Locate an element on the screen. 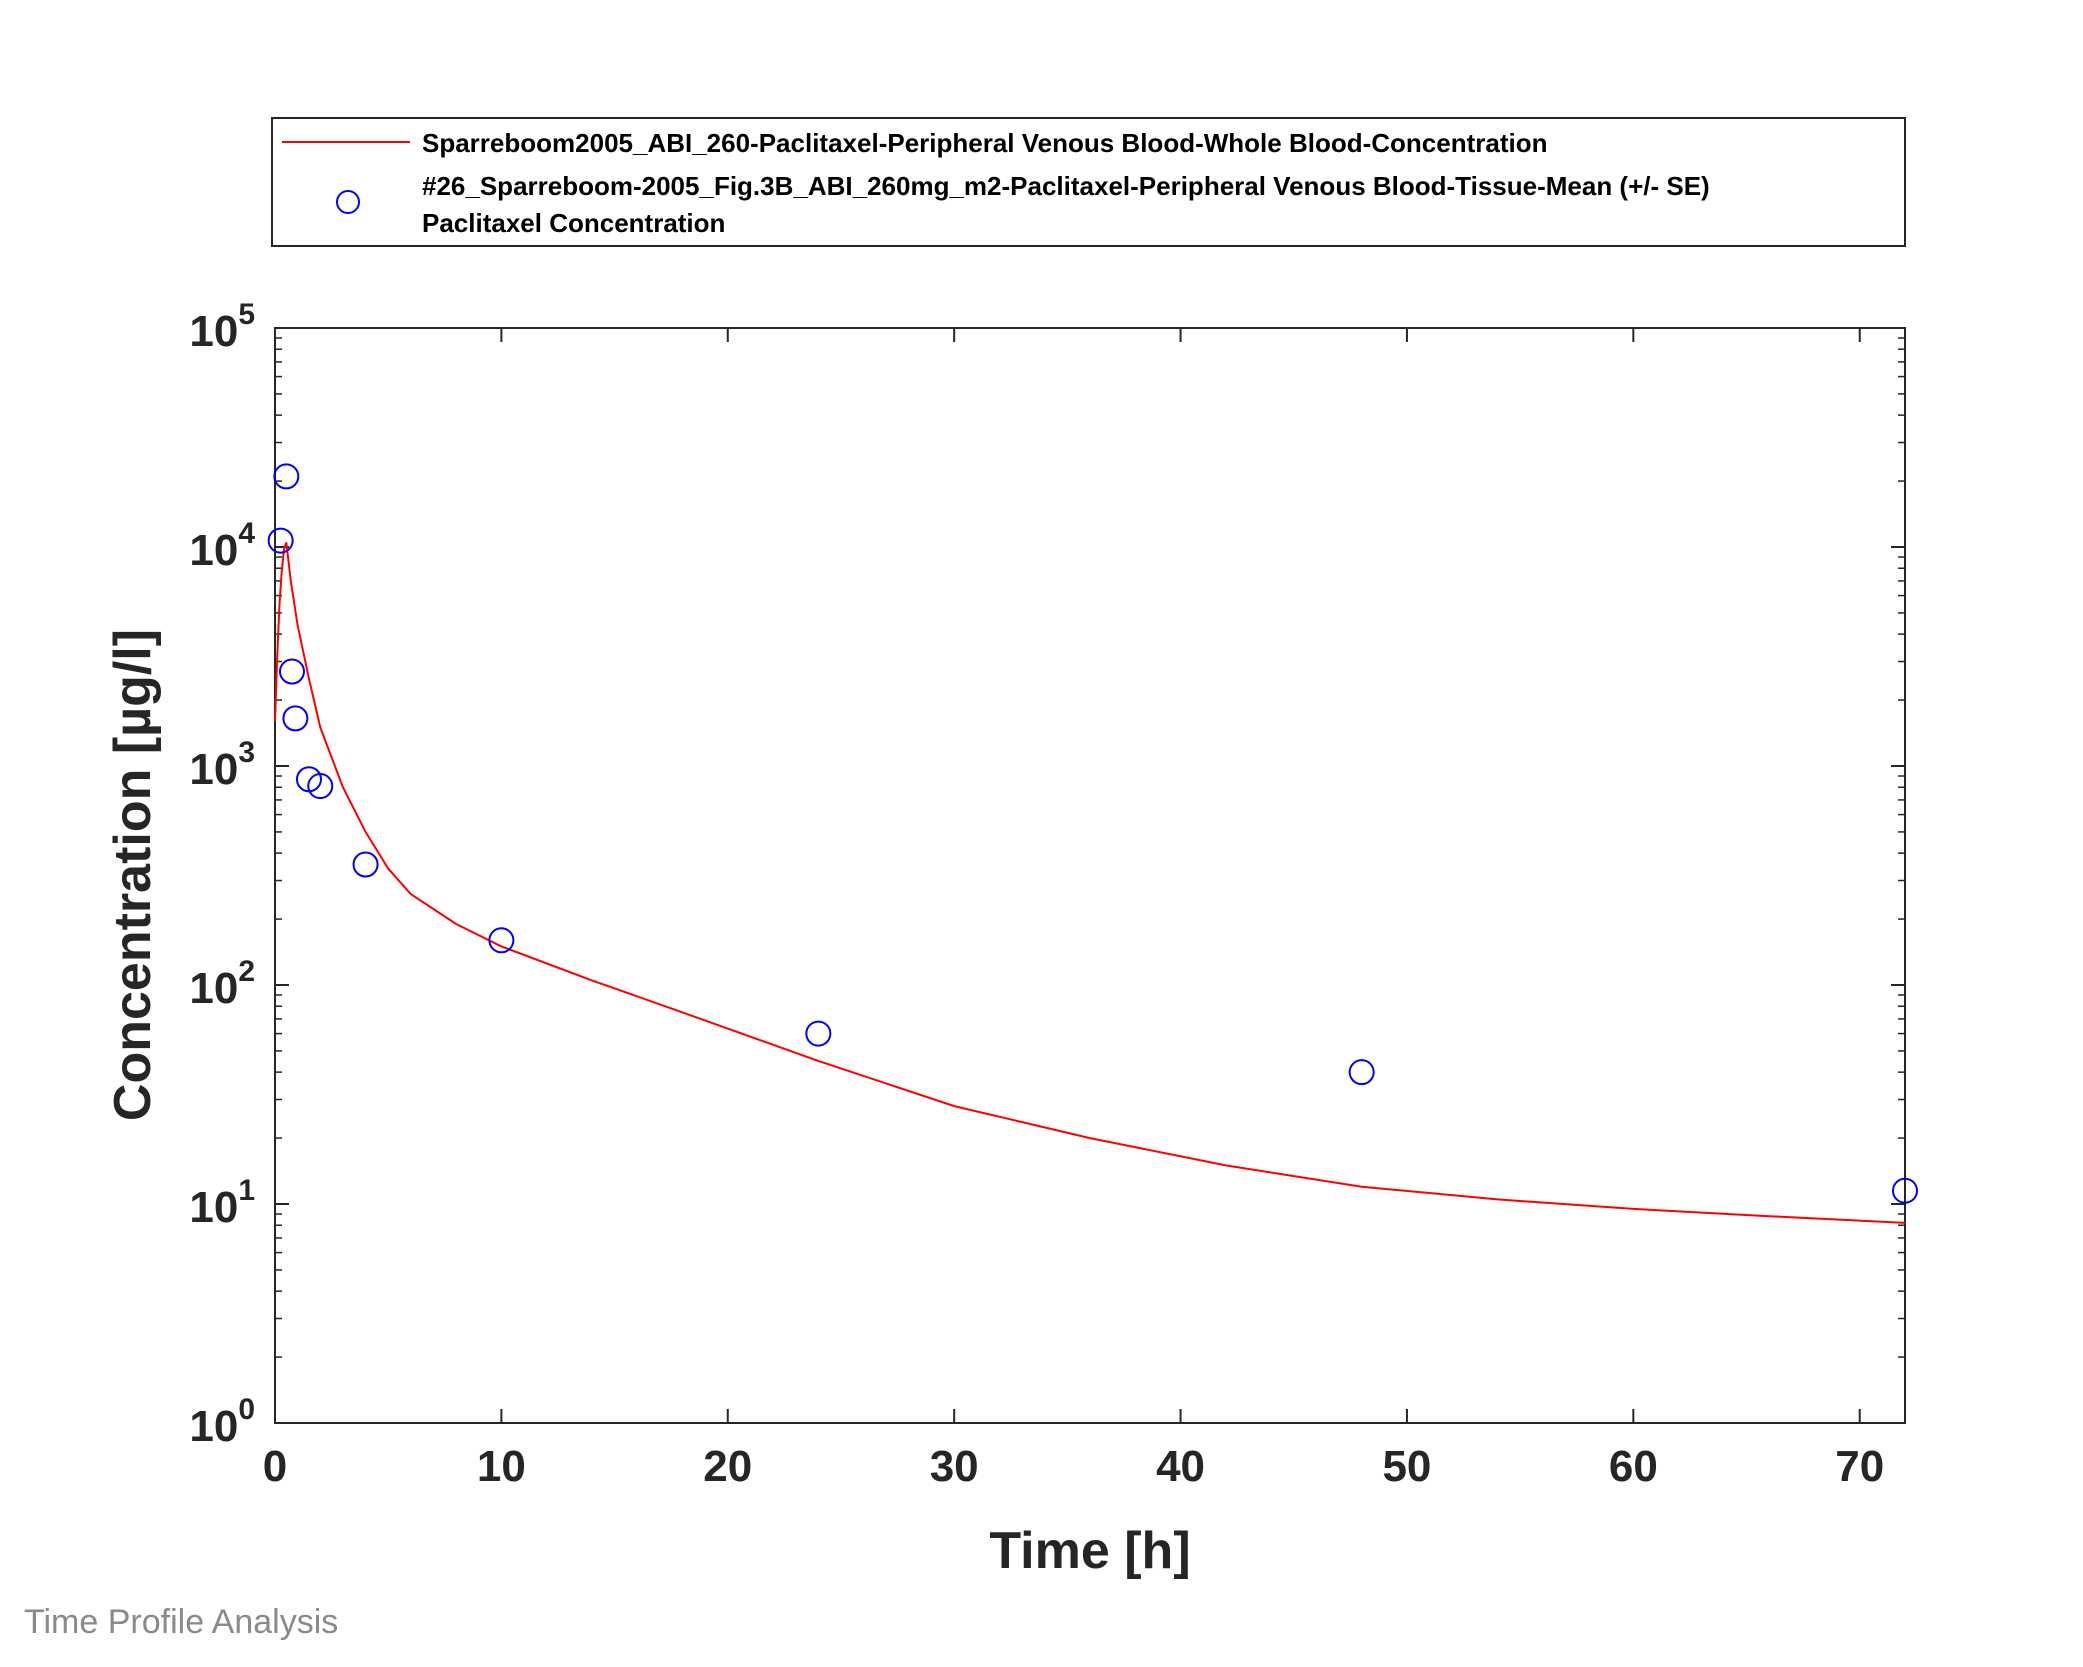 The image size is (2083, 1667). x-tick-label: 60 is located at coordinates (1633, 1466).